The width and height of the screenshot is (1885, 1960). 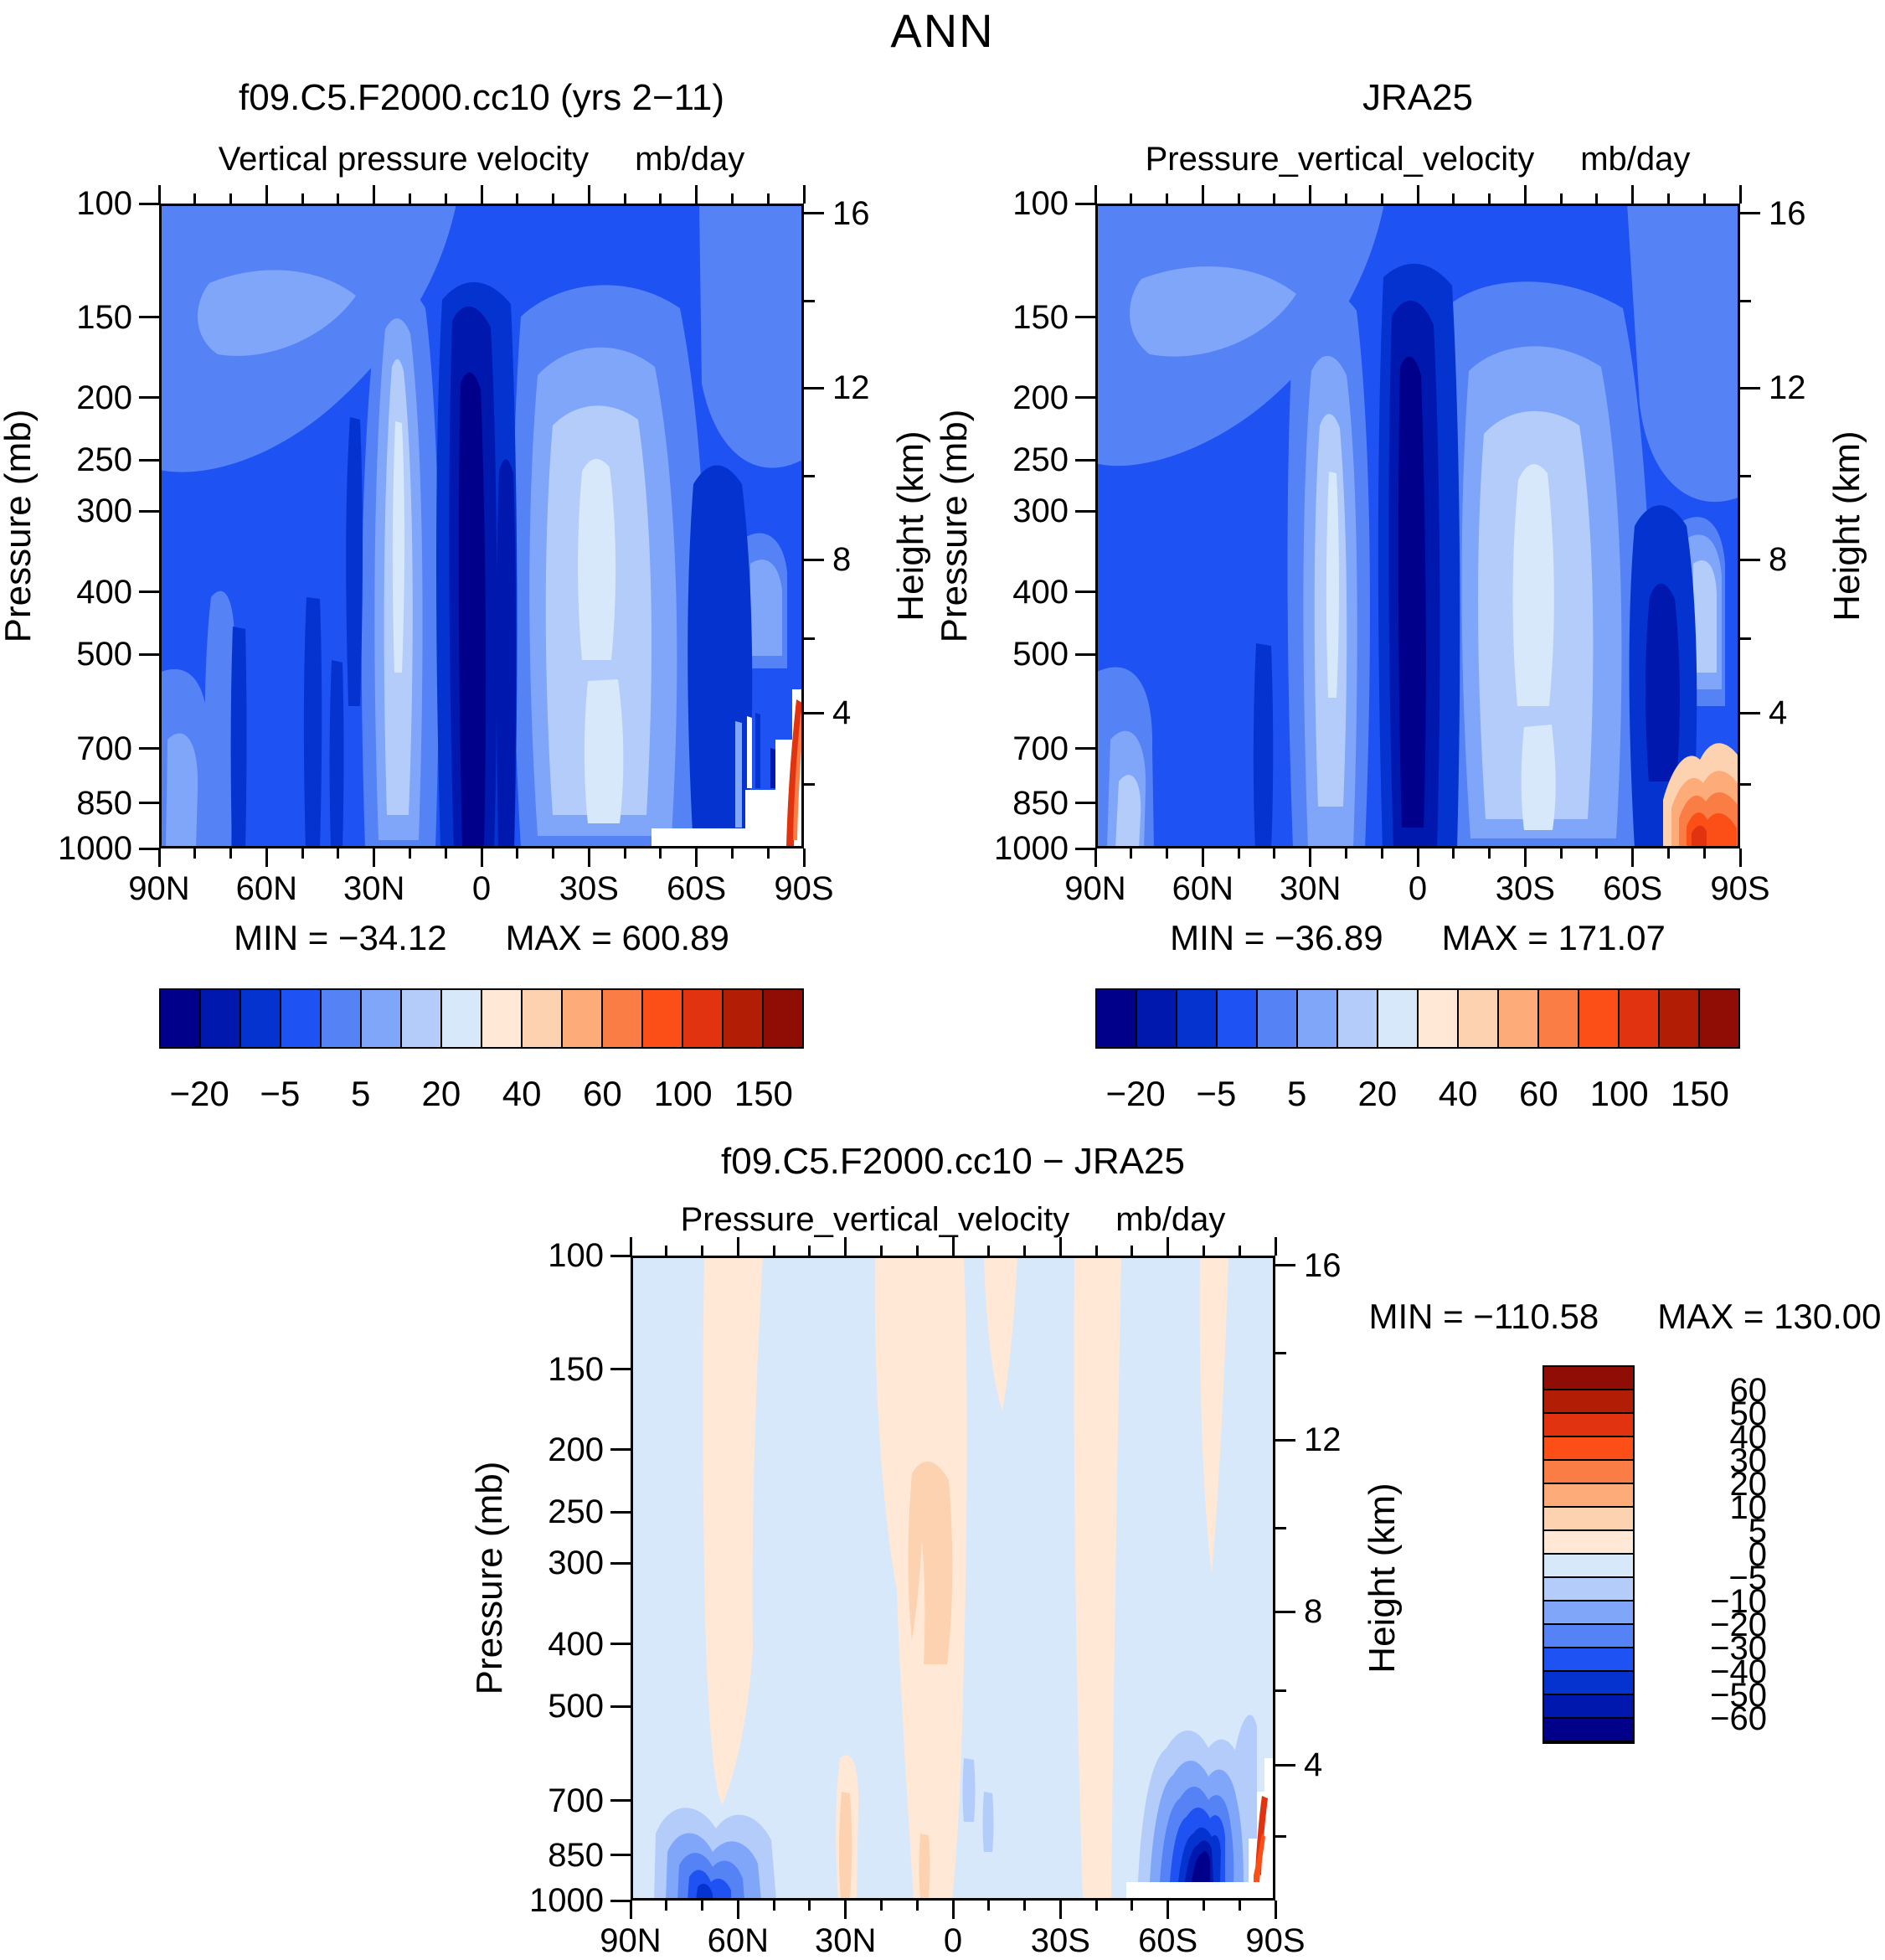 What do you see at coordinates (1040, 317) in the screenshot?
I see `pressure-tick-label: 150` at bounding box center [1040, 317].